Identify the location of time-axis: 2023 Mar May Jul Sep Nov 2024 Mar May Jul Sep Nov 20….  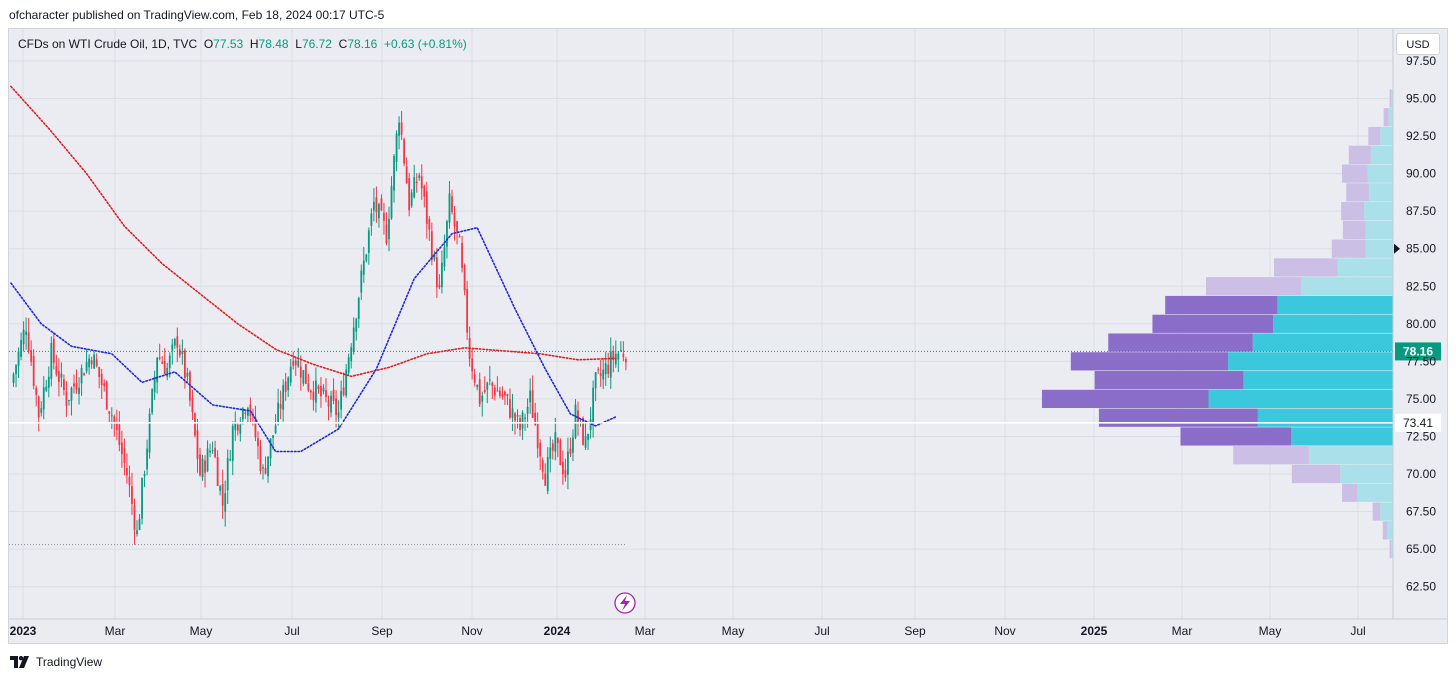
(728, 628).